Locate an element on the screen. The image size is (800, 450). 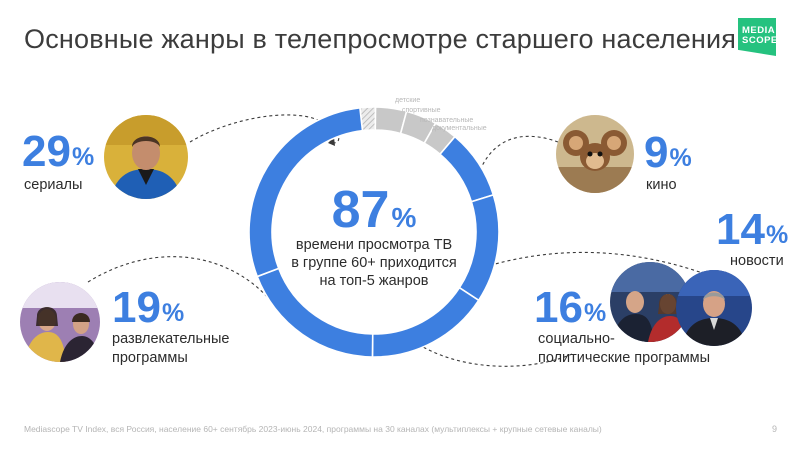
logo-text: MEDIA SCOPE is located at coordinates (760, 35).